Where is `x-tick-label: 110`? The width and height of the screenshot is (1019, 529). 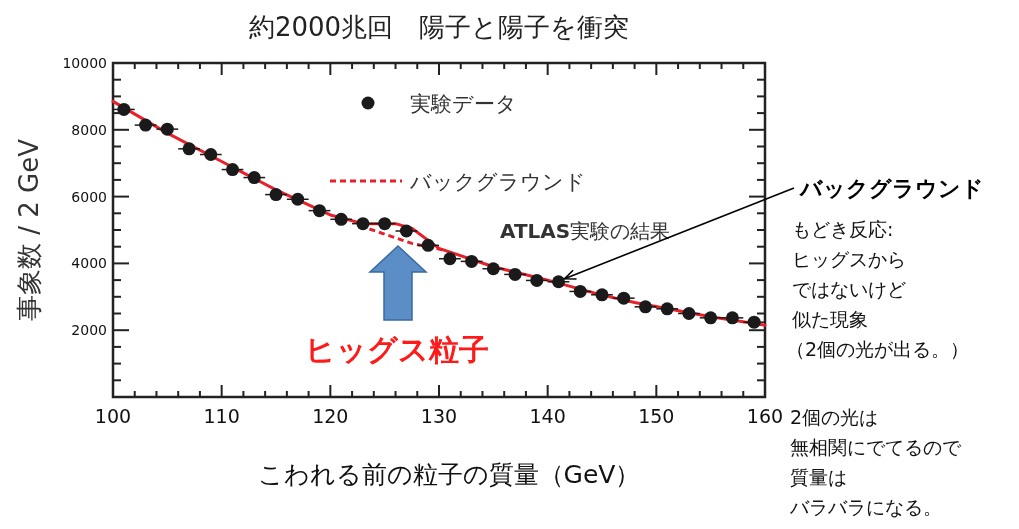 x-tick-label: 110 is located at coordinates (221, 416).